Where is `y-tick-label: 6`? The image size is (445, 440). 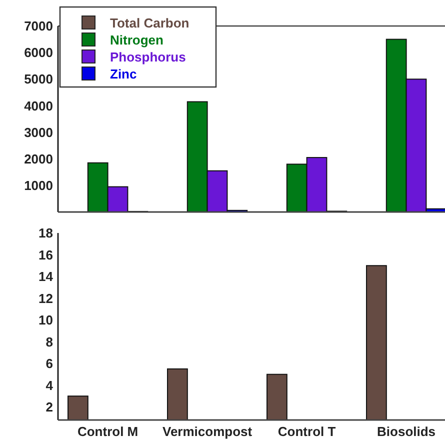
y-tick-label: 6 is located at coordinates (49, 364).